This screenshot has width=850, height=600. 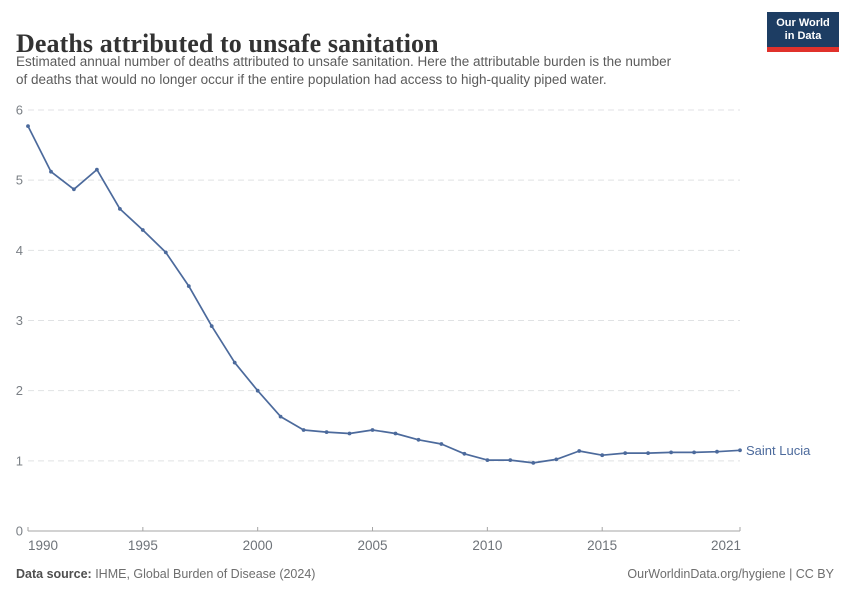 What do you see at coordinates (143, 545) in the screenshot?
I see `x-tick-label: 1995` at bounding box center [143, 545].